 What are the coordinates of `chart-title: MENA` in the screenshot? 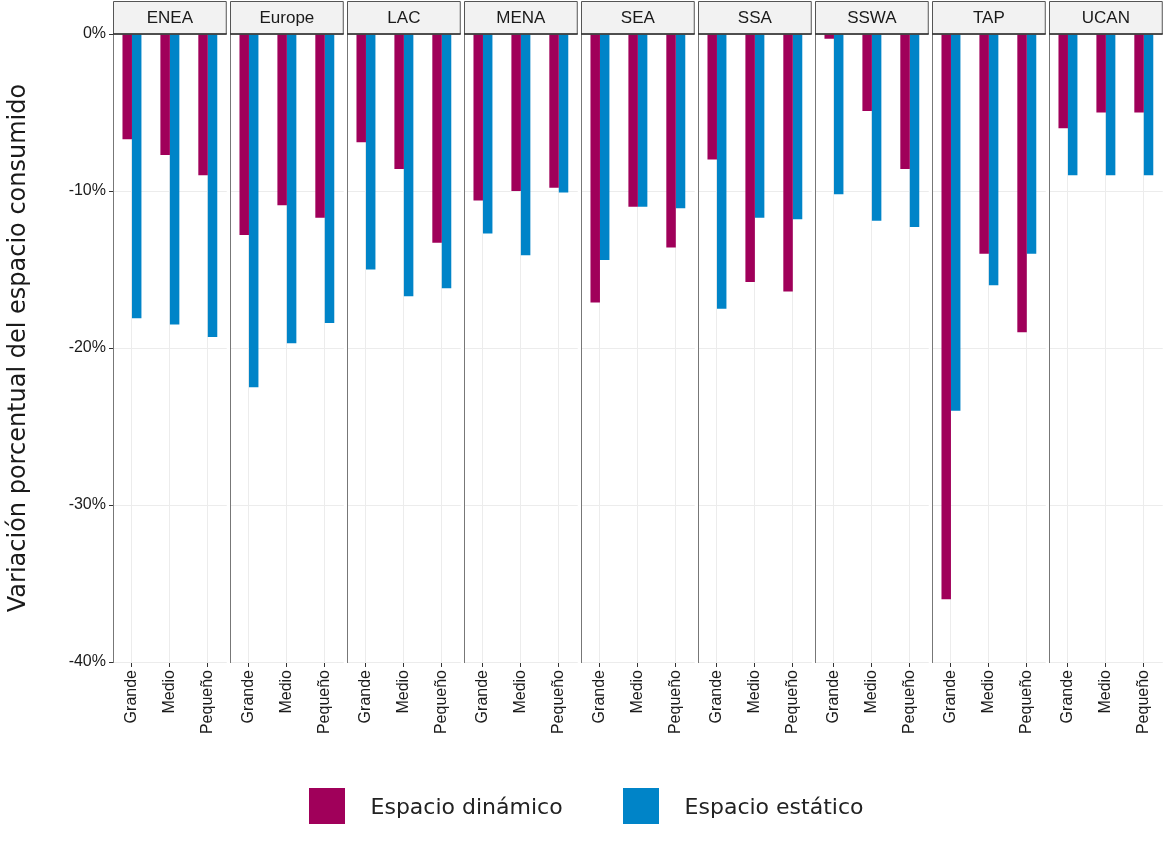 It's located at (521, 17).